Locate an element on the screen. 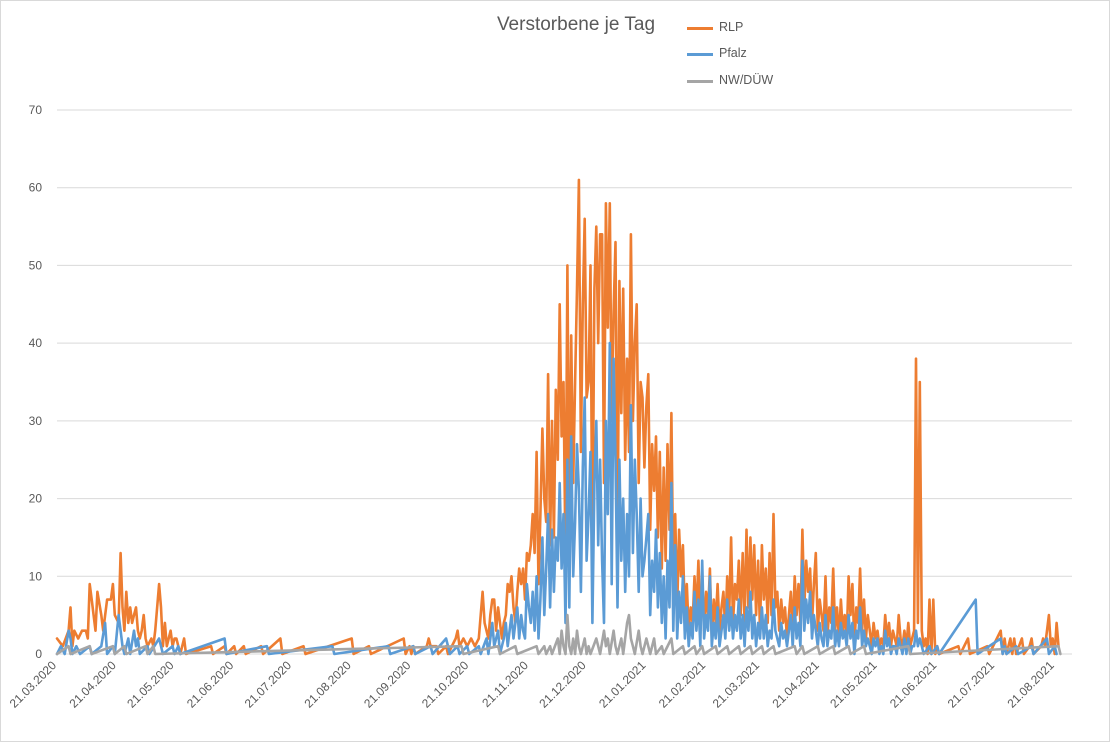 The height and width of the screenshot is (742, 1110). x-tick-label: 21.06.2020 is located at coordinates (210, 684).